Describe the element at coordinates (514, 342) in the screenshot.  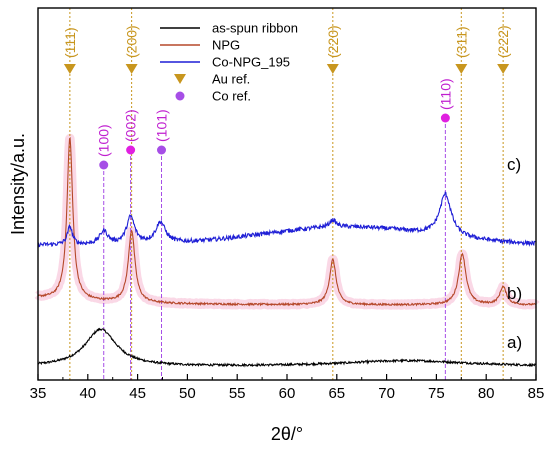
I see `curve-label-a: a)` at that location.